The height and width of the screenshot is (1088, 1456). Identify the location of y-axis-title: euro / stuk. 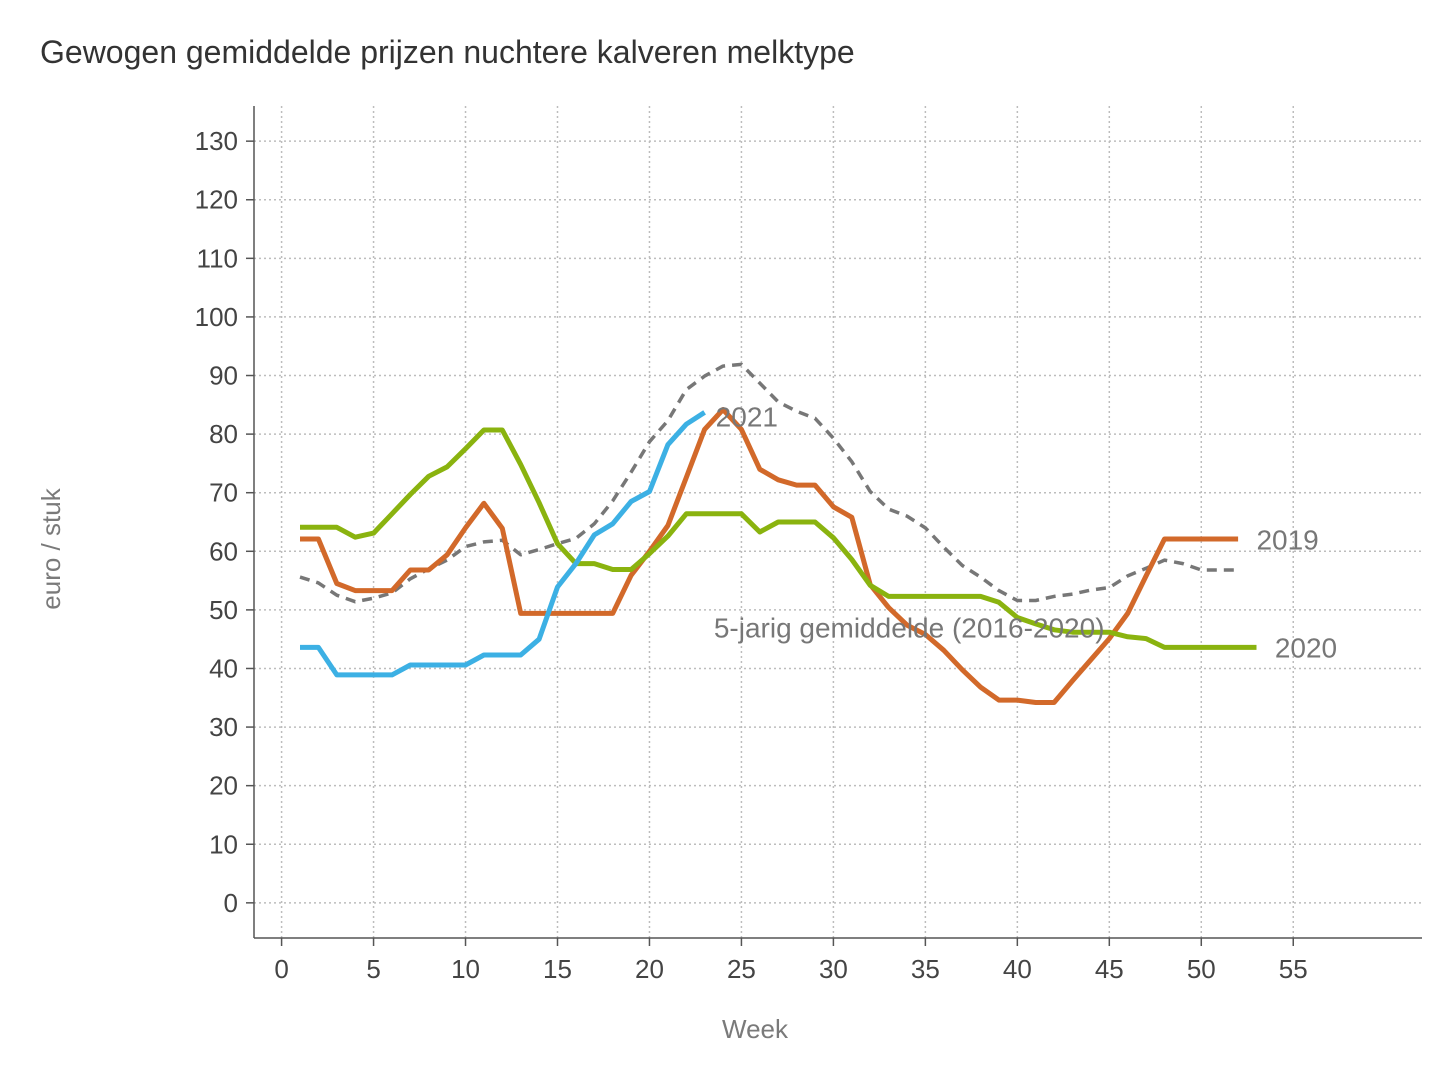
(51, 548).